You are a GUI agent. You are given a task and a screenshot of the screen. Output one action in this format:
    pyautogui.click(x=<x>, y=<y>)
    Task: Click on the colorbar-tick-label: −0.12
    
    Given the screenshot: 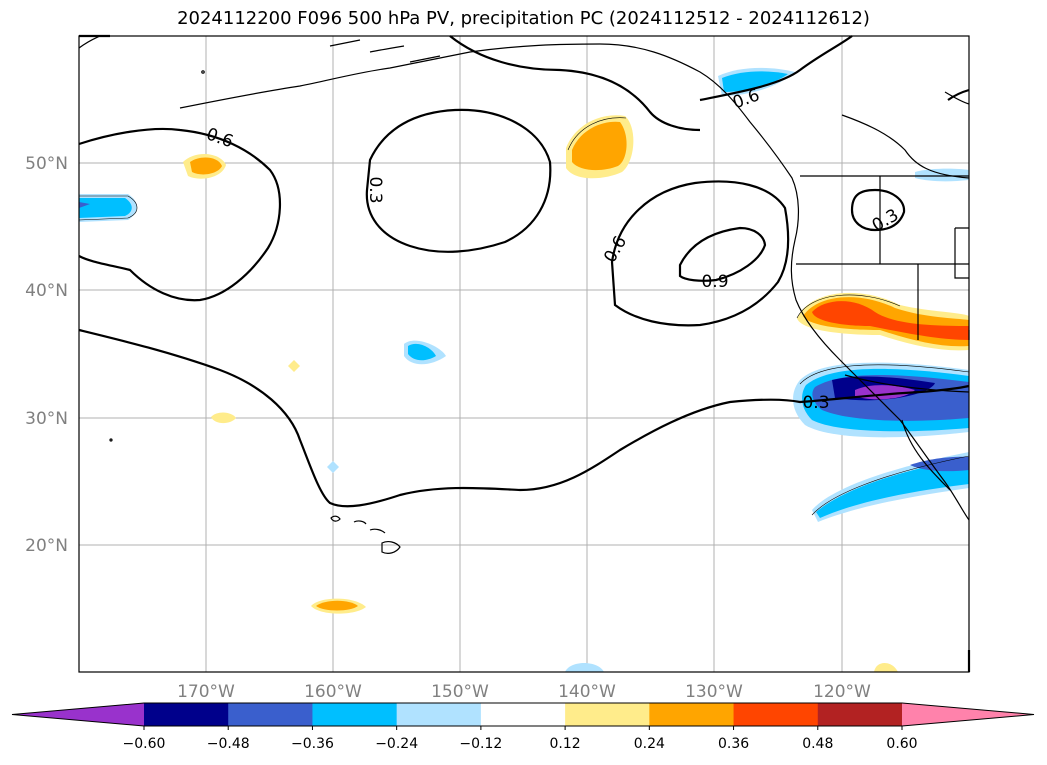 What is the action you would take?
    pyautogui.click(x=480, y=744)
    